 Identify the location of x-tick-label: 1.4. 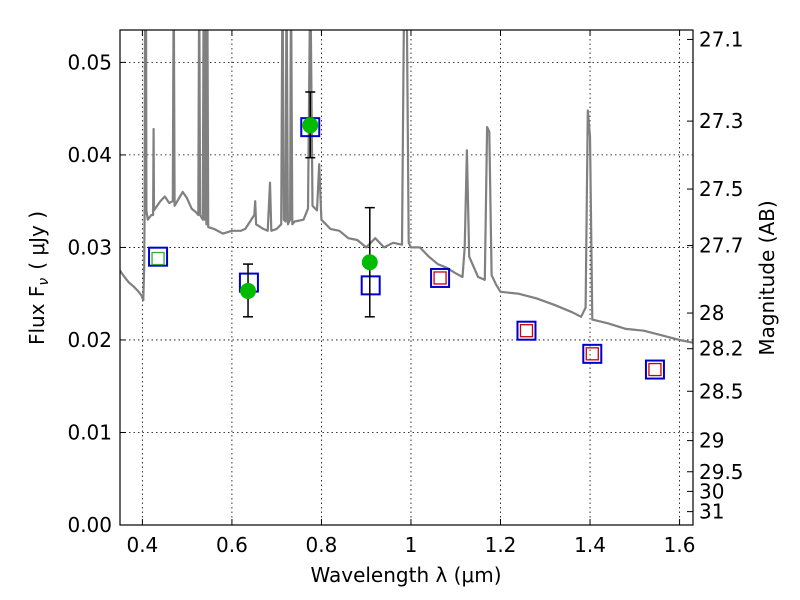
(590, 545).